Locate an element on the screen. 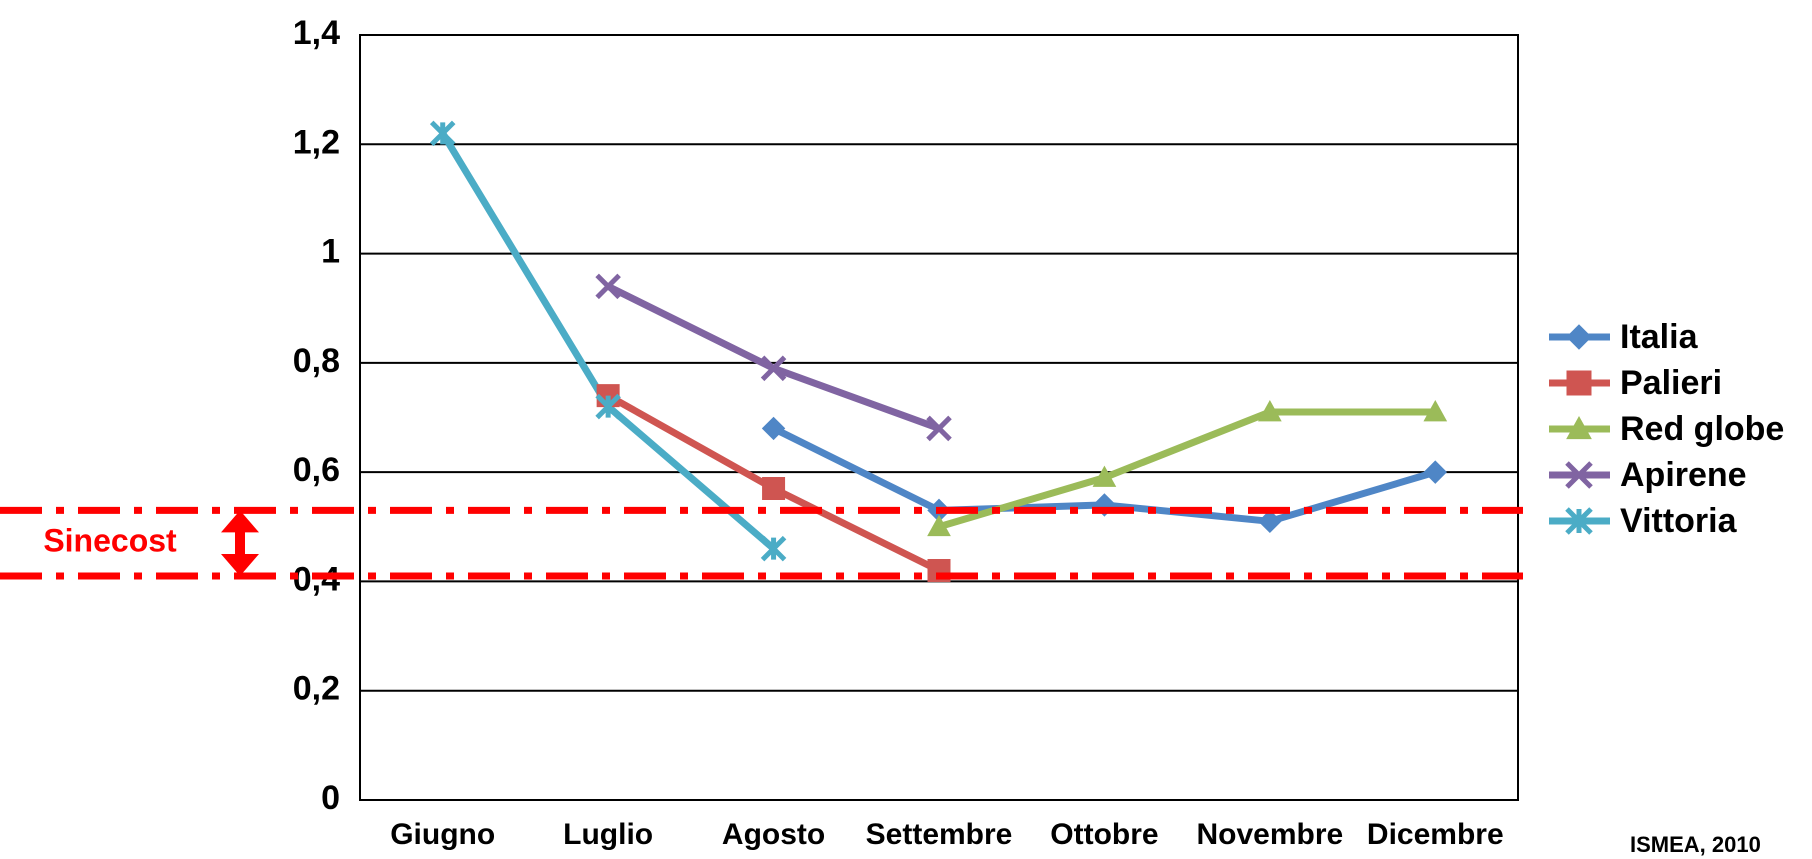 The image size is (1812, 859). y-tick-label: 0 is located at coordinates (330, 798).